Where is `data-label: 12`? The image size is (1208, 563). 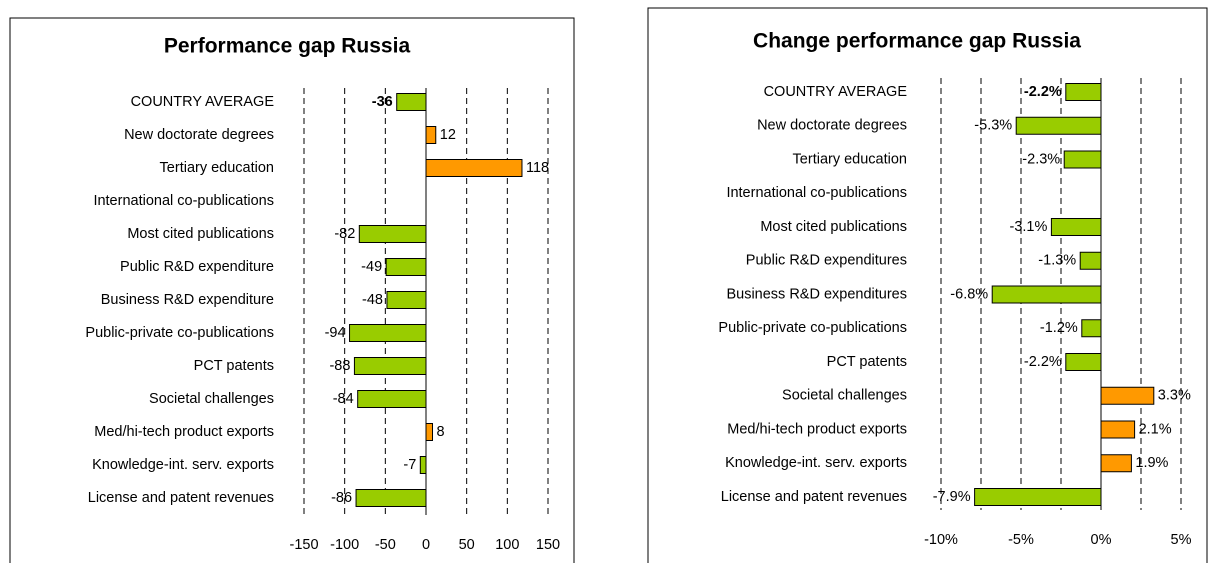
data-label: 12 is located at coordinates (448, 135).